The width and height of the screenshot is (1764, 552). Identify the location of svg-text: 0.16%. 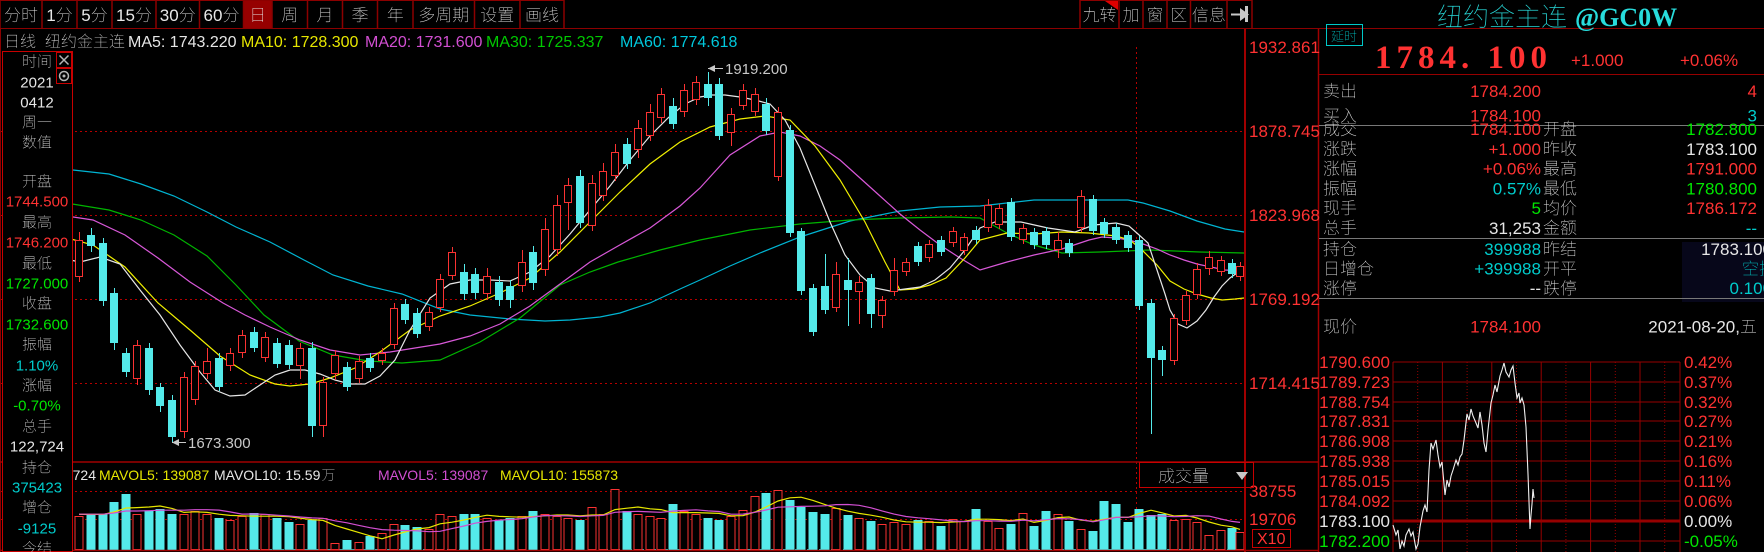
(1708, 461).